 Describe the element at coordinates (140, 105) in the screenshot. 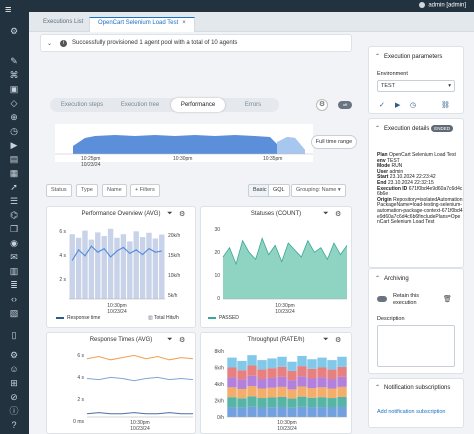

I see `tab-execution-tree: Execution tree` at that location.